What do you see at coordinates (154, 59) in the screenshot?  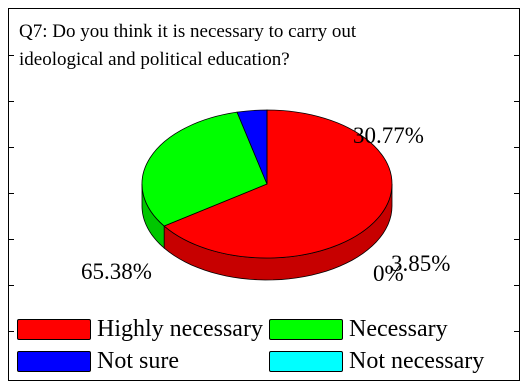 I see `chart-title-line-2: ideological and political education?` at bounding box center [154, 59].